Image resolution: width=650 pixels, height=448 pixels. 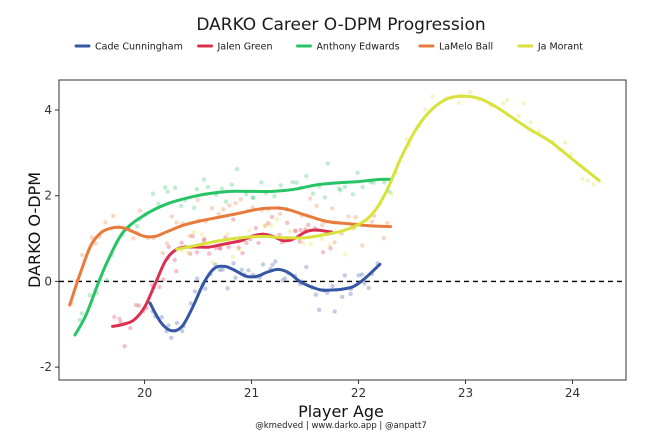 I want to click on legend-item-anthony-edwards: Anthony Edwards, so click(x=347, y=47).